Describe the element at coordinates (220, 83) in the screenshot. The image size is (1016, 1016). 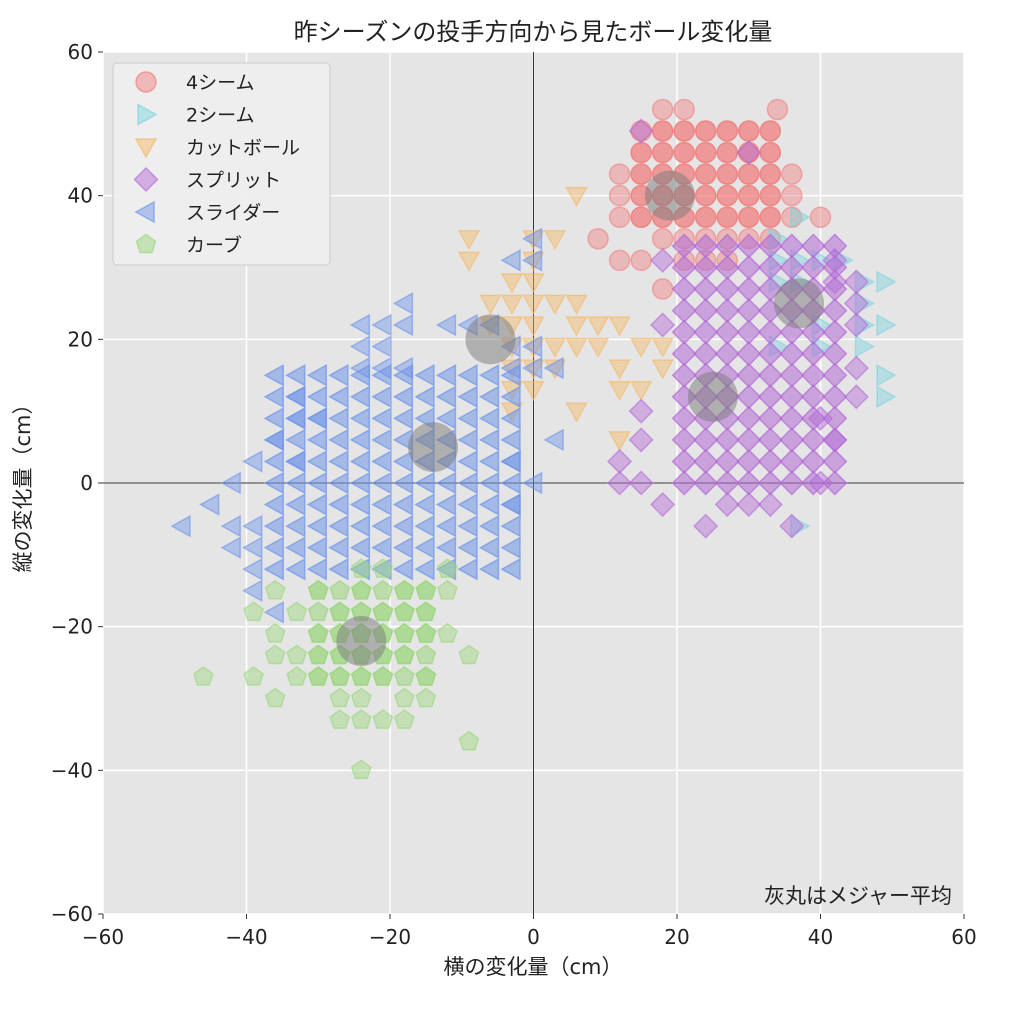
I see `legend-label: 4シーム` at that location.